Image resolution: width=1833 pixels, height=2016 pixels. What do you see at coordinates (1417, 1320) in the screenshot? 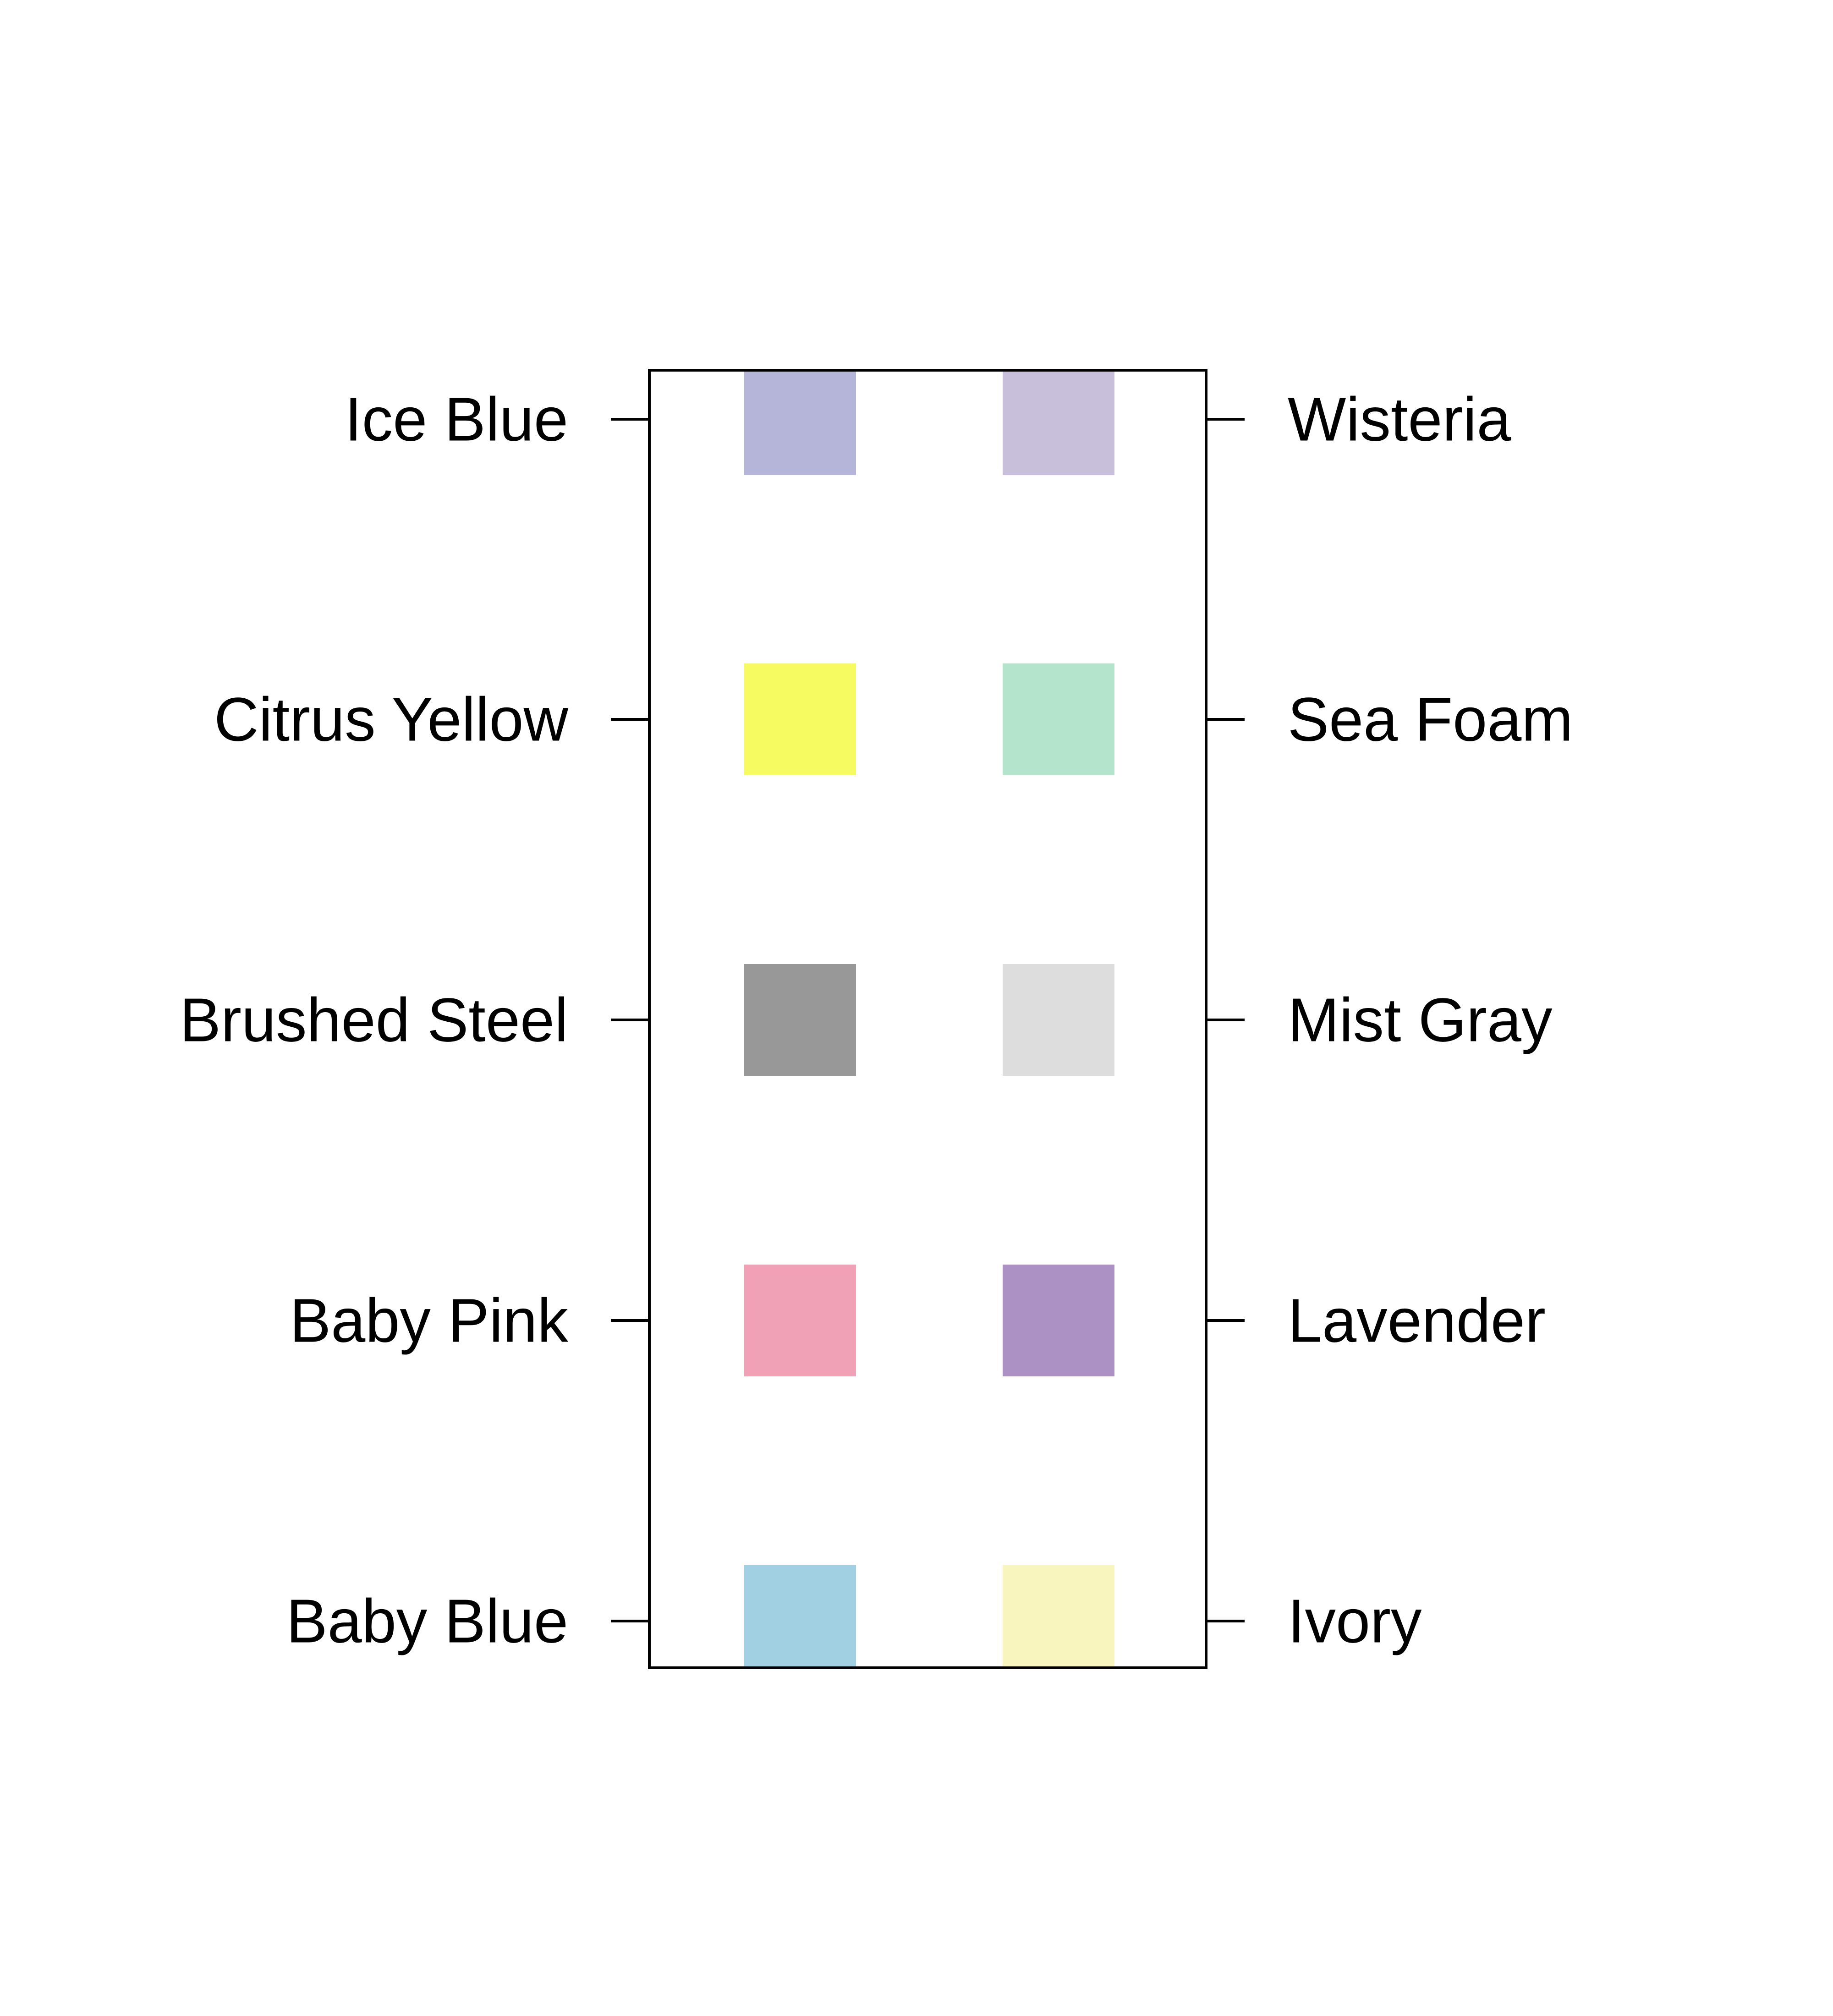
I see `right-label-lavender: Lavender` at bounding box center [1417, 1320].